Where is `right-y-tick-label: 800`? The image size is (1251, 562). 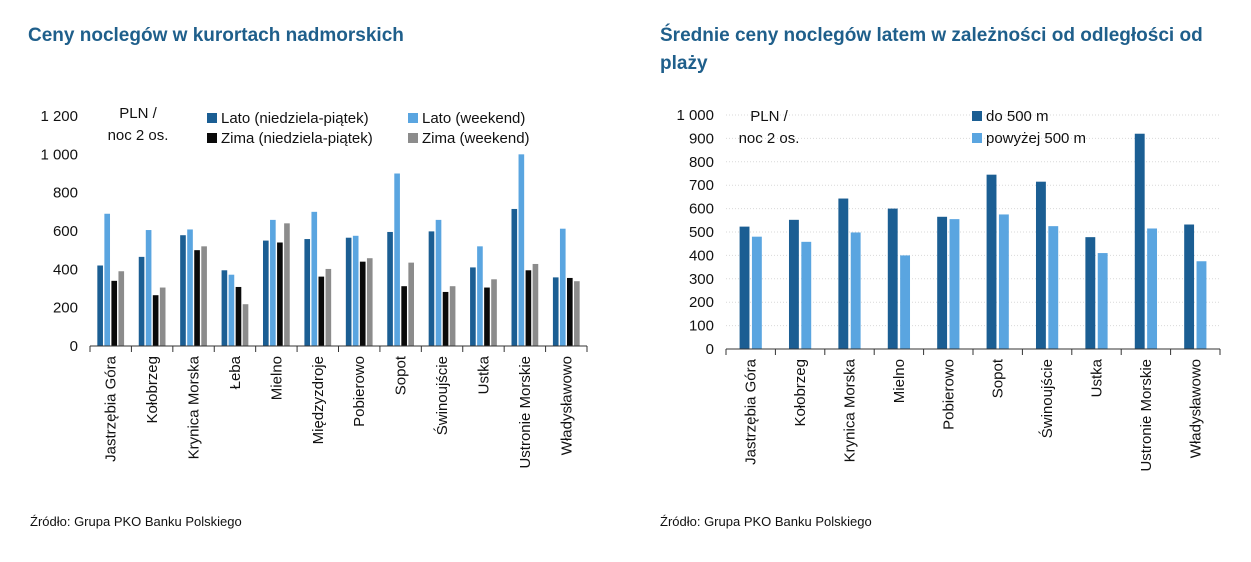 right-y-tick-label: 800 is located at coordinates (701, 162).